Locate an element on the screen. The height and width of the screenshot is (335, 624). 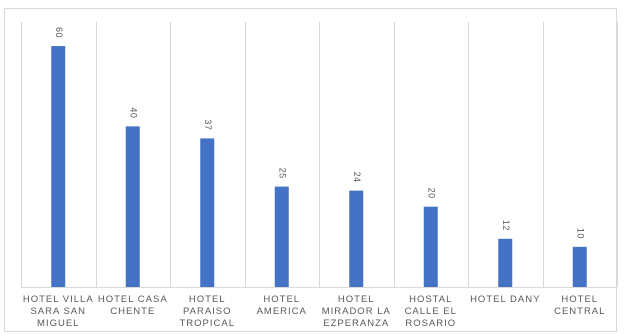
category-label: HOTEL DANY is located at coordinates (505, 299).